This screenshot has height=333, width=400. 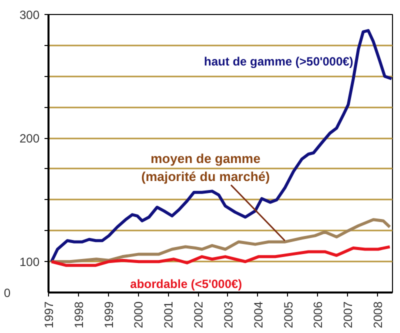 I want to click on y-tick-label: 300, so click(x=29, y=15).